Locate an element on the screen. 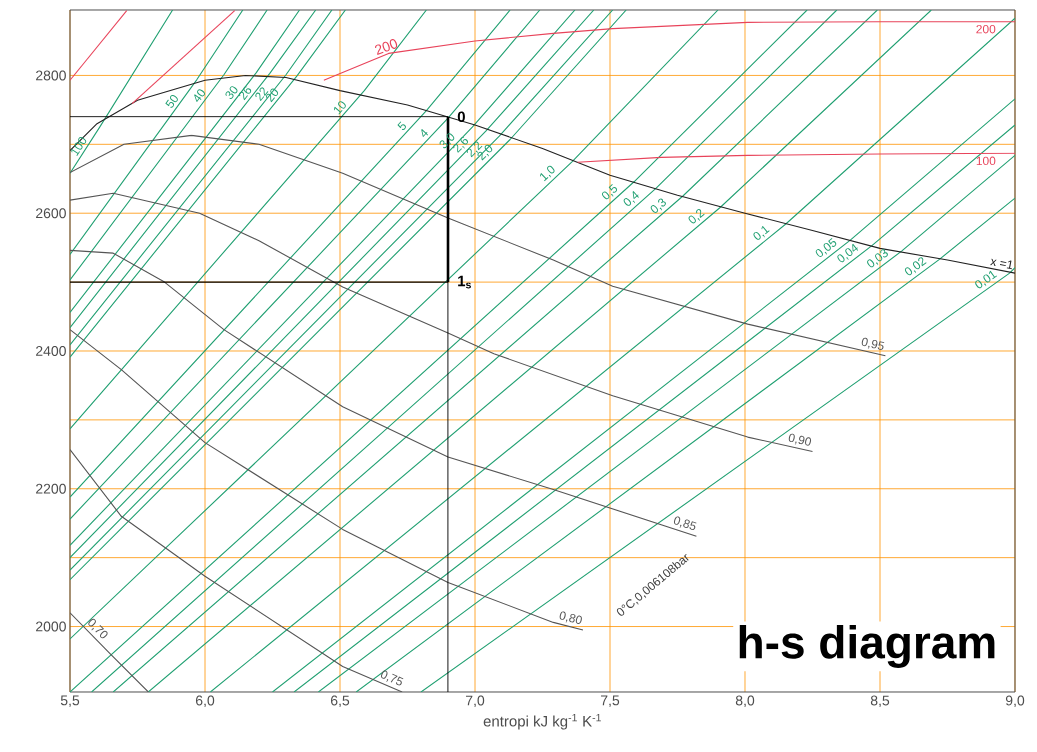  text: 0,1 is located at coordinates (761, 232).